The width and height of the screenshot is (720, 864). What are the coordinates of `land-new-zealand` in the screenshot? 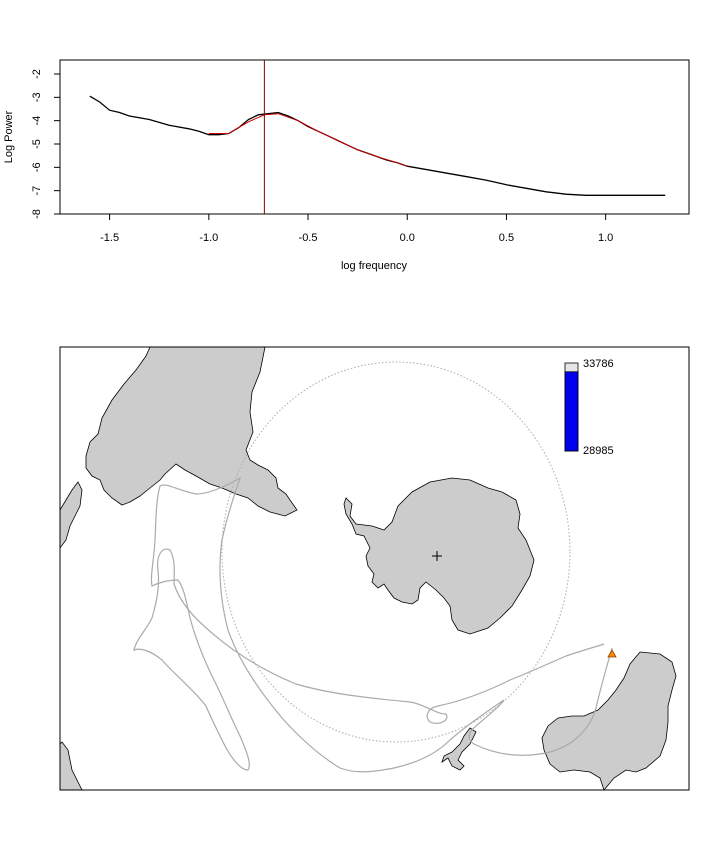 It's located at (459, 749).